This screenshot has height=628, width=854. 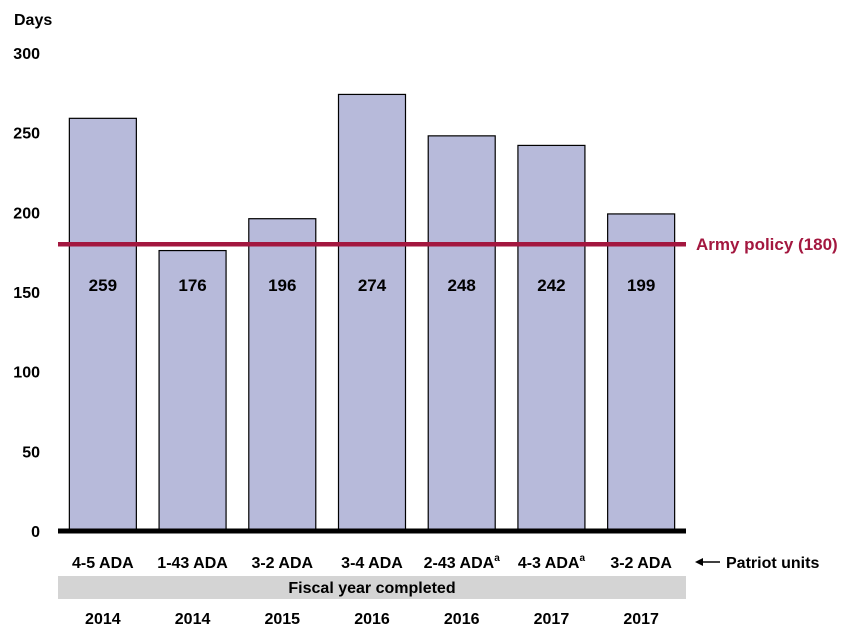 What do you see at coordinates (552, 562) in the screenshot?
I see `category-label: 4-3 ADAa` at bounding box center [552, 562].